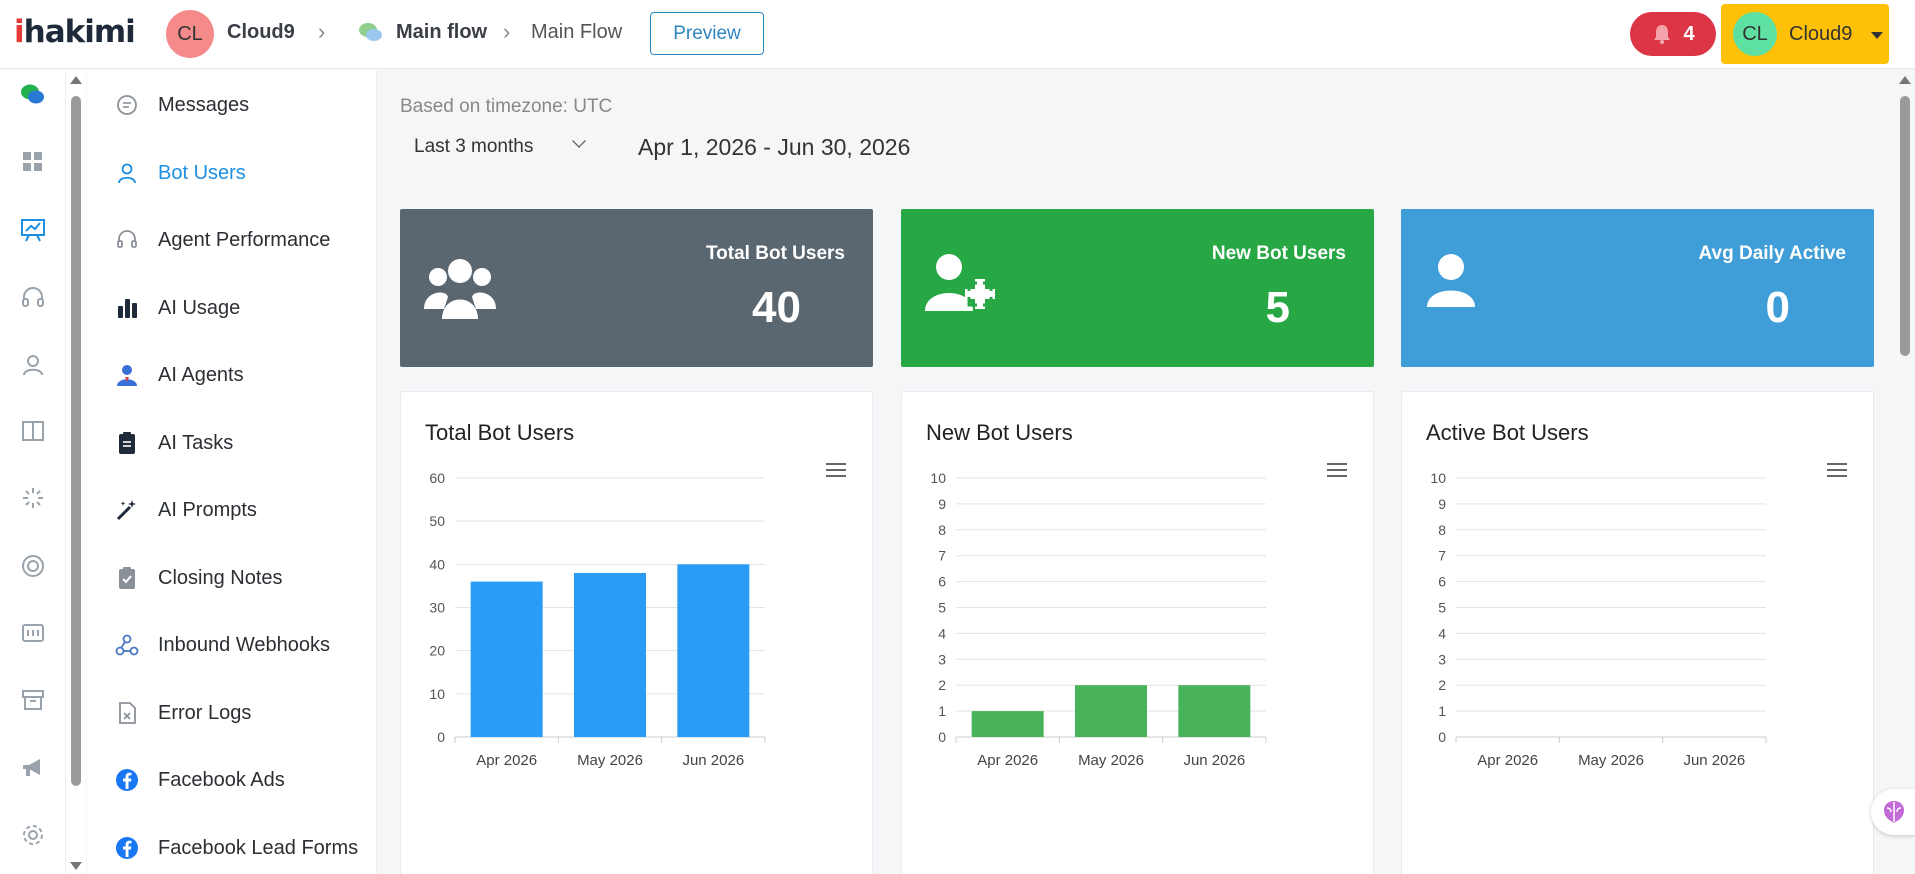  Describe the element at coordinates (474, 146) in the screenshot. I see `date-range-select-value: Last 3 months` at that location.